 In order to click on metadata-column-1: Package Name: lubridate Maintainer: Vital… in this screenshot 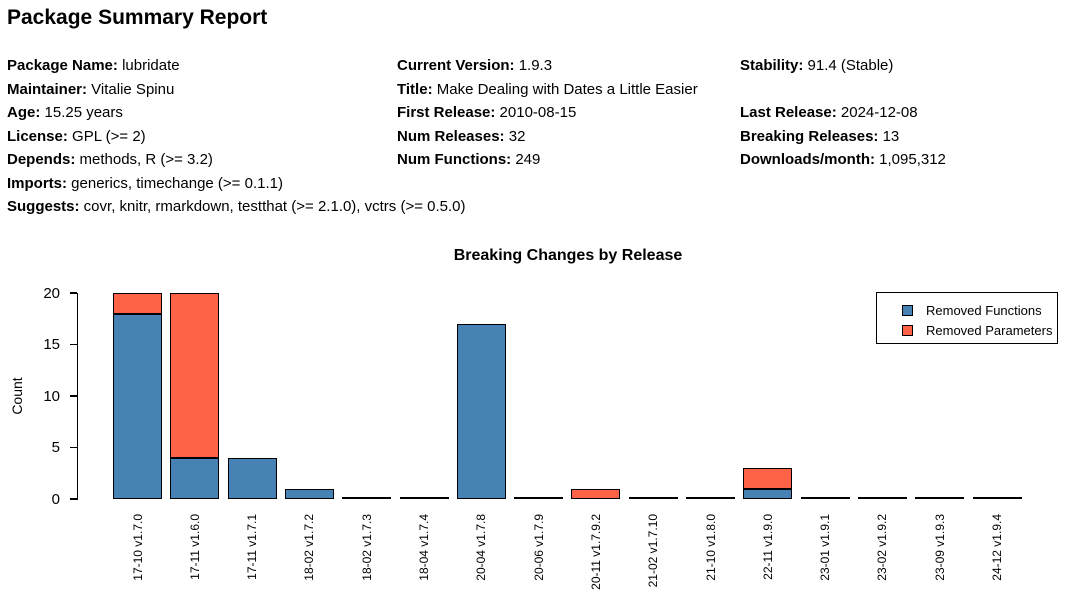, I will do `click(236, 136)`.